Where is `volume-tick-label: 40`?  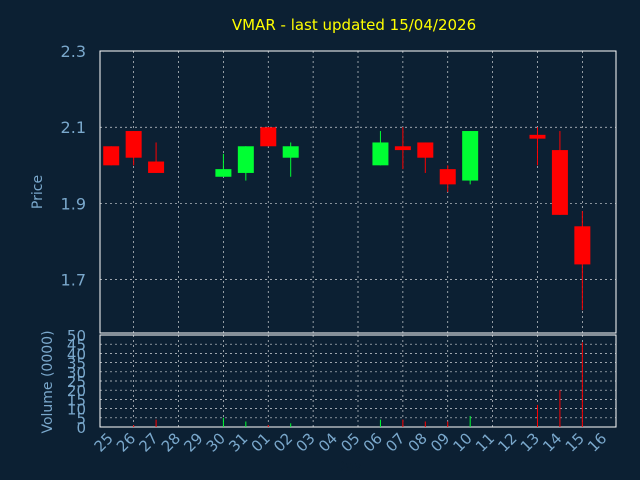 volume-tick-label: 40 is located at coordinates (76, 354).